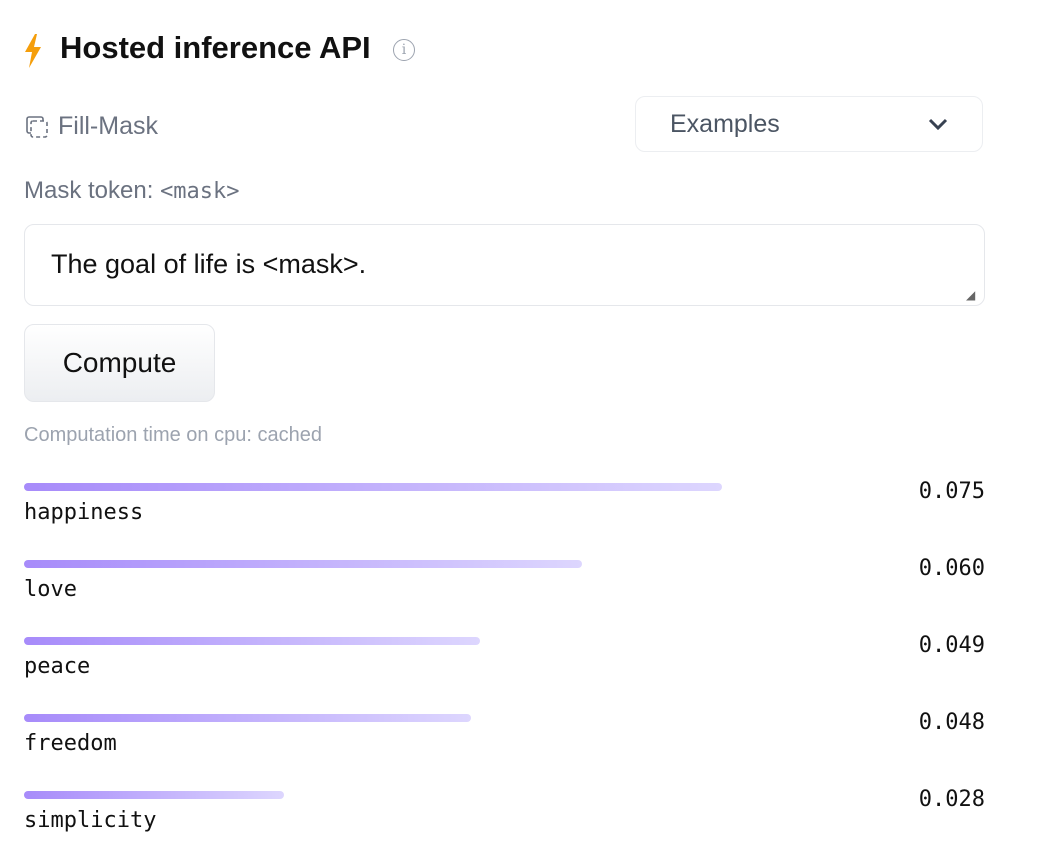  What do you see at coordinates (108, 126) in the screenshot?
I see `task-label: Fill-Mask` at bounding box center [108, 126].